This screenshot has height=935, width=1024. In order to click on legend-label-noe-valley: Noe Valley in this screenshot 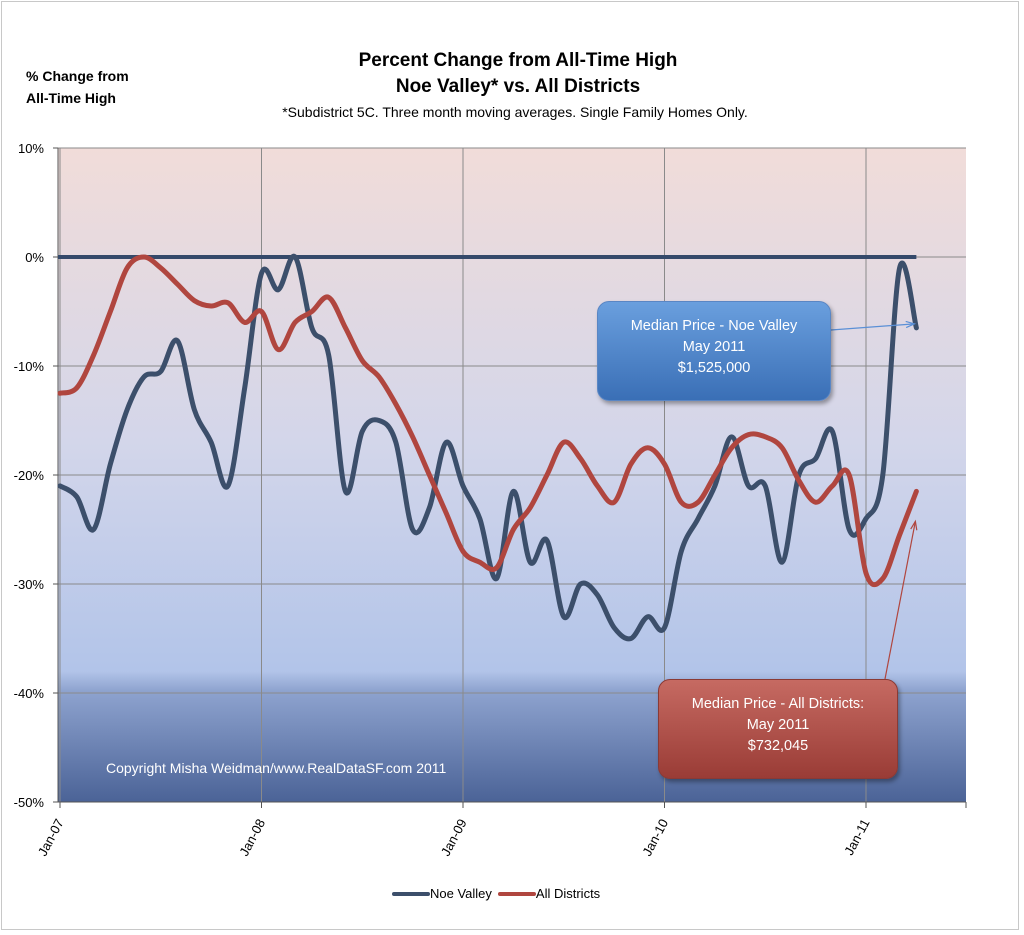, I will do `click(461, 893)`.